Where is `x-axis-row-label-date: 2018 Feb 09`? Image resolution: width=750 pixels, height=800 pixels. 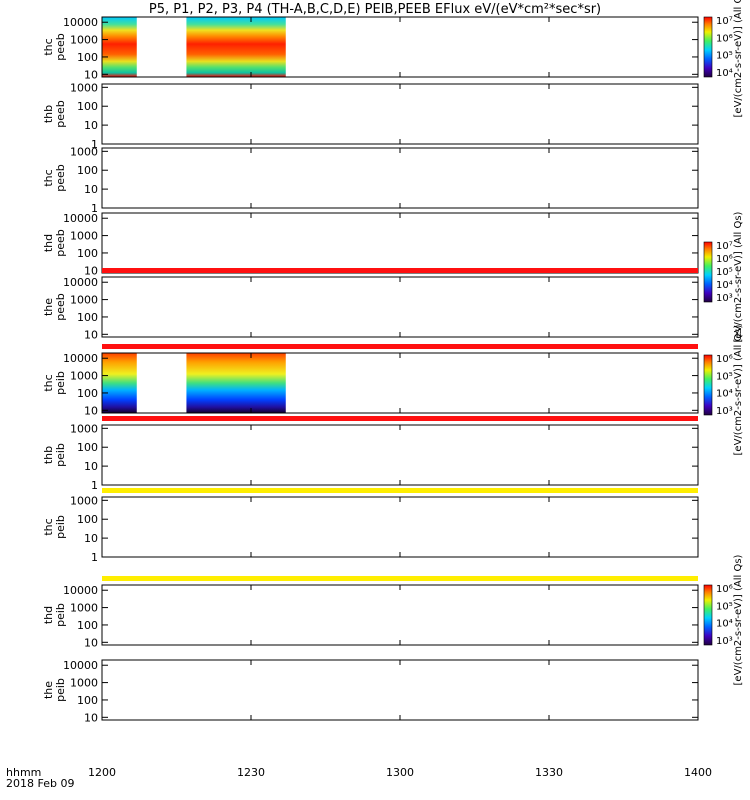 x-axis-row-label-date: 2018 Feb 09 is located at coordinates (40, 783).